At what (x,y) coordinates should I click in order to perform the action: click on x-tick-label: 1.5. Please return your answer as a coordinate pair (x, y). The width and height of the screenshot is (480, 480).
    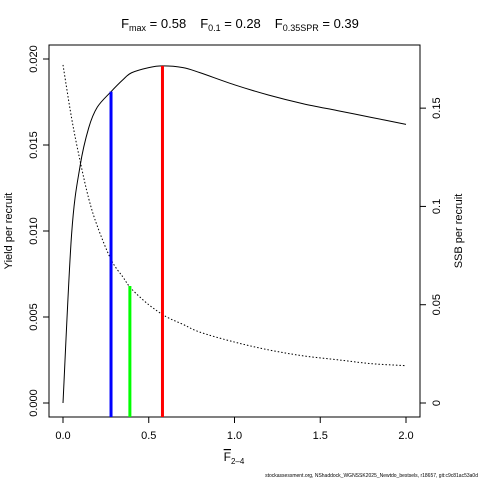
    Looking at the image, I should click on (320, 436).